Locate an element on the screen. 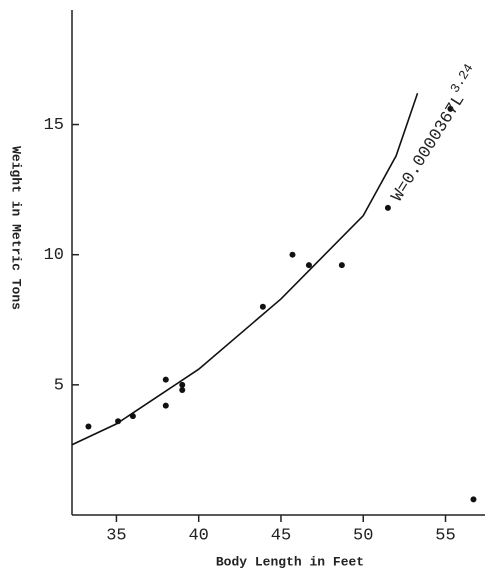  x-axis-label: Body Length in Feet is located at coordinates (290, 561).